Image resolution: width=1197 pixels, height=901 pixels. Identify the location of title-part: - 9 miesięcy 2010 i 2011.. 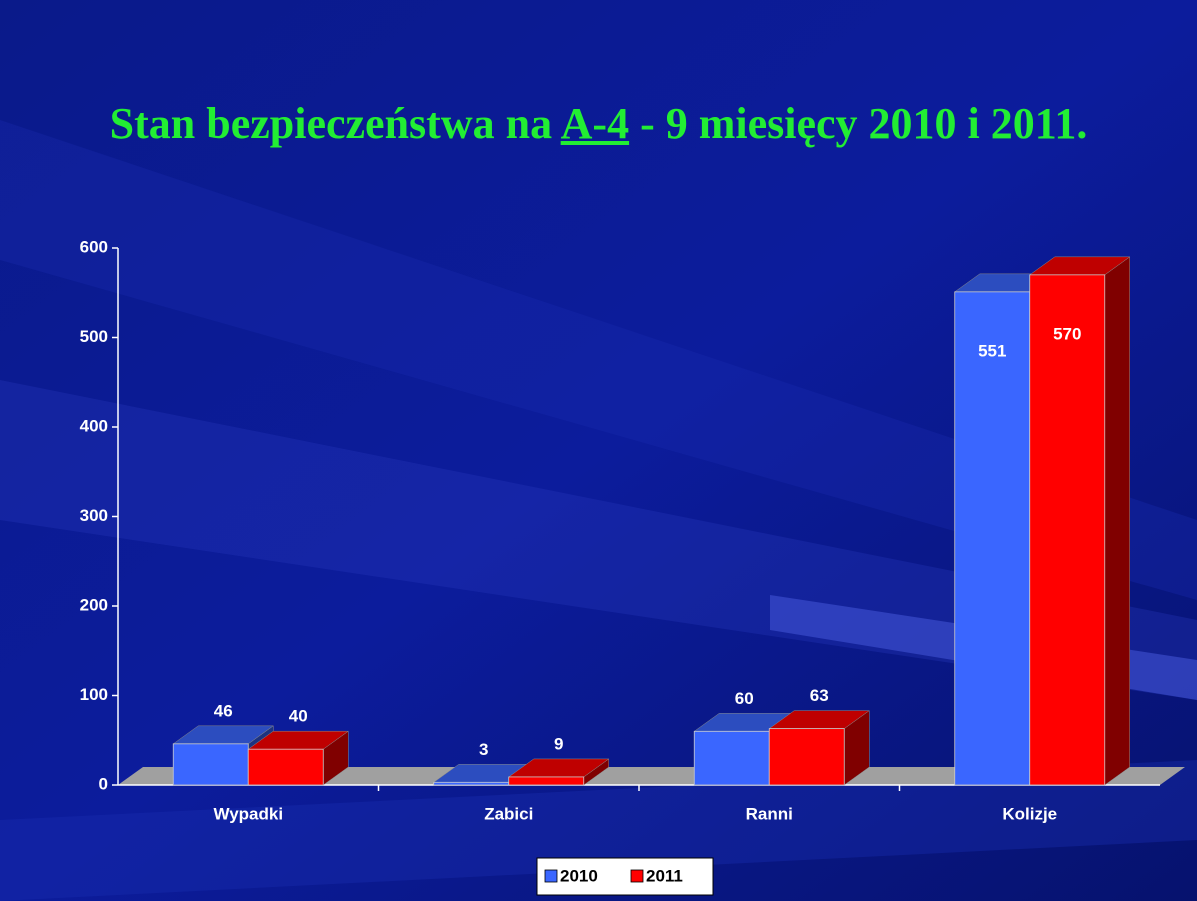
(864, 123).